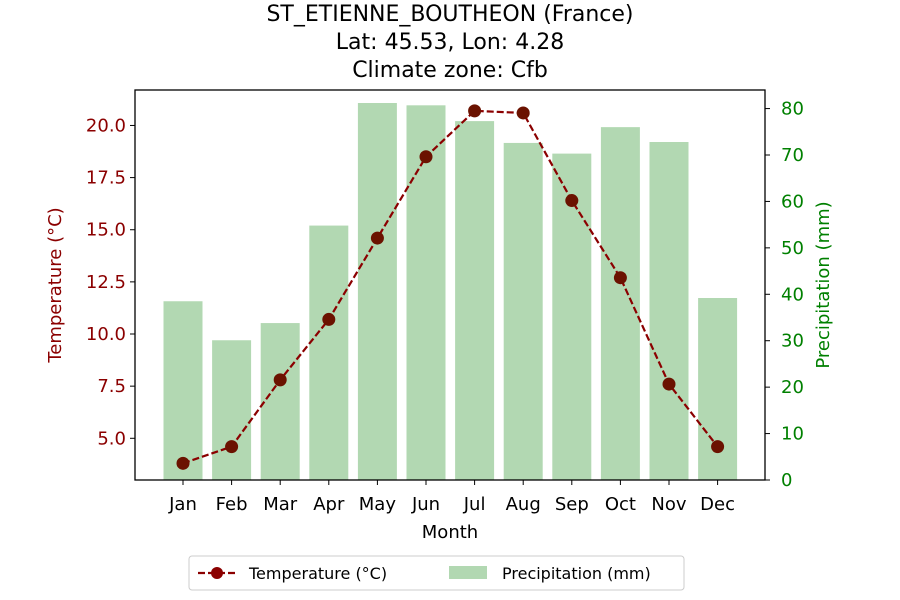  What do you see at coordinates (572, 201) in the screenshot?
I see `temperature-point-sep` at bounding box center [572, 201].